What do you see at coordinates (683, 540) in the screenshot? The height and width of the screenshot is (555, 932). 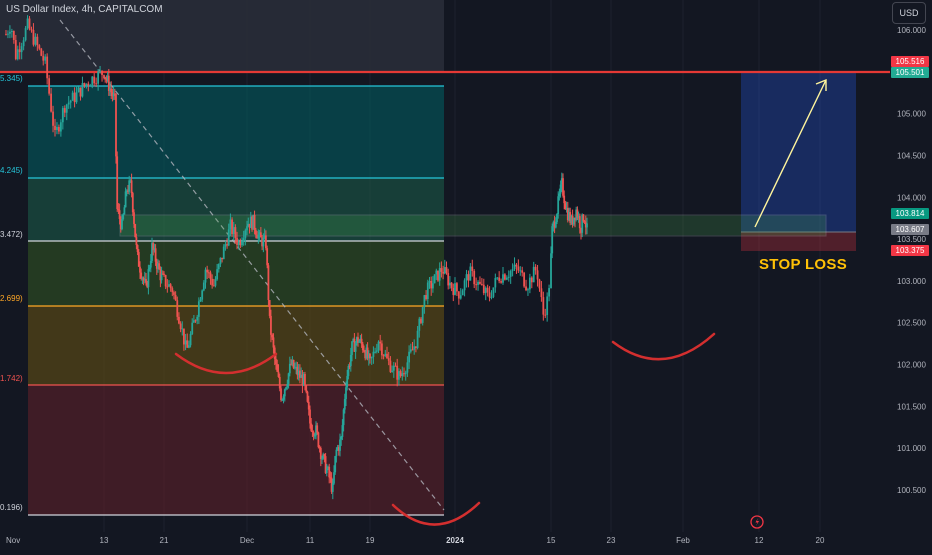 I see `x-tick-label: Feb` at bounding box center [683, 540].